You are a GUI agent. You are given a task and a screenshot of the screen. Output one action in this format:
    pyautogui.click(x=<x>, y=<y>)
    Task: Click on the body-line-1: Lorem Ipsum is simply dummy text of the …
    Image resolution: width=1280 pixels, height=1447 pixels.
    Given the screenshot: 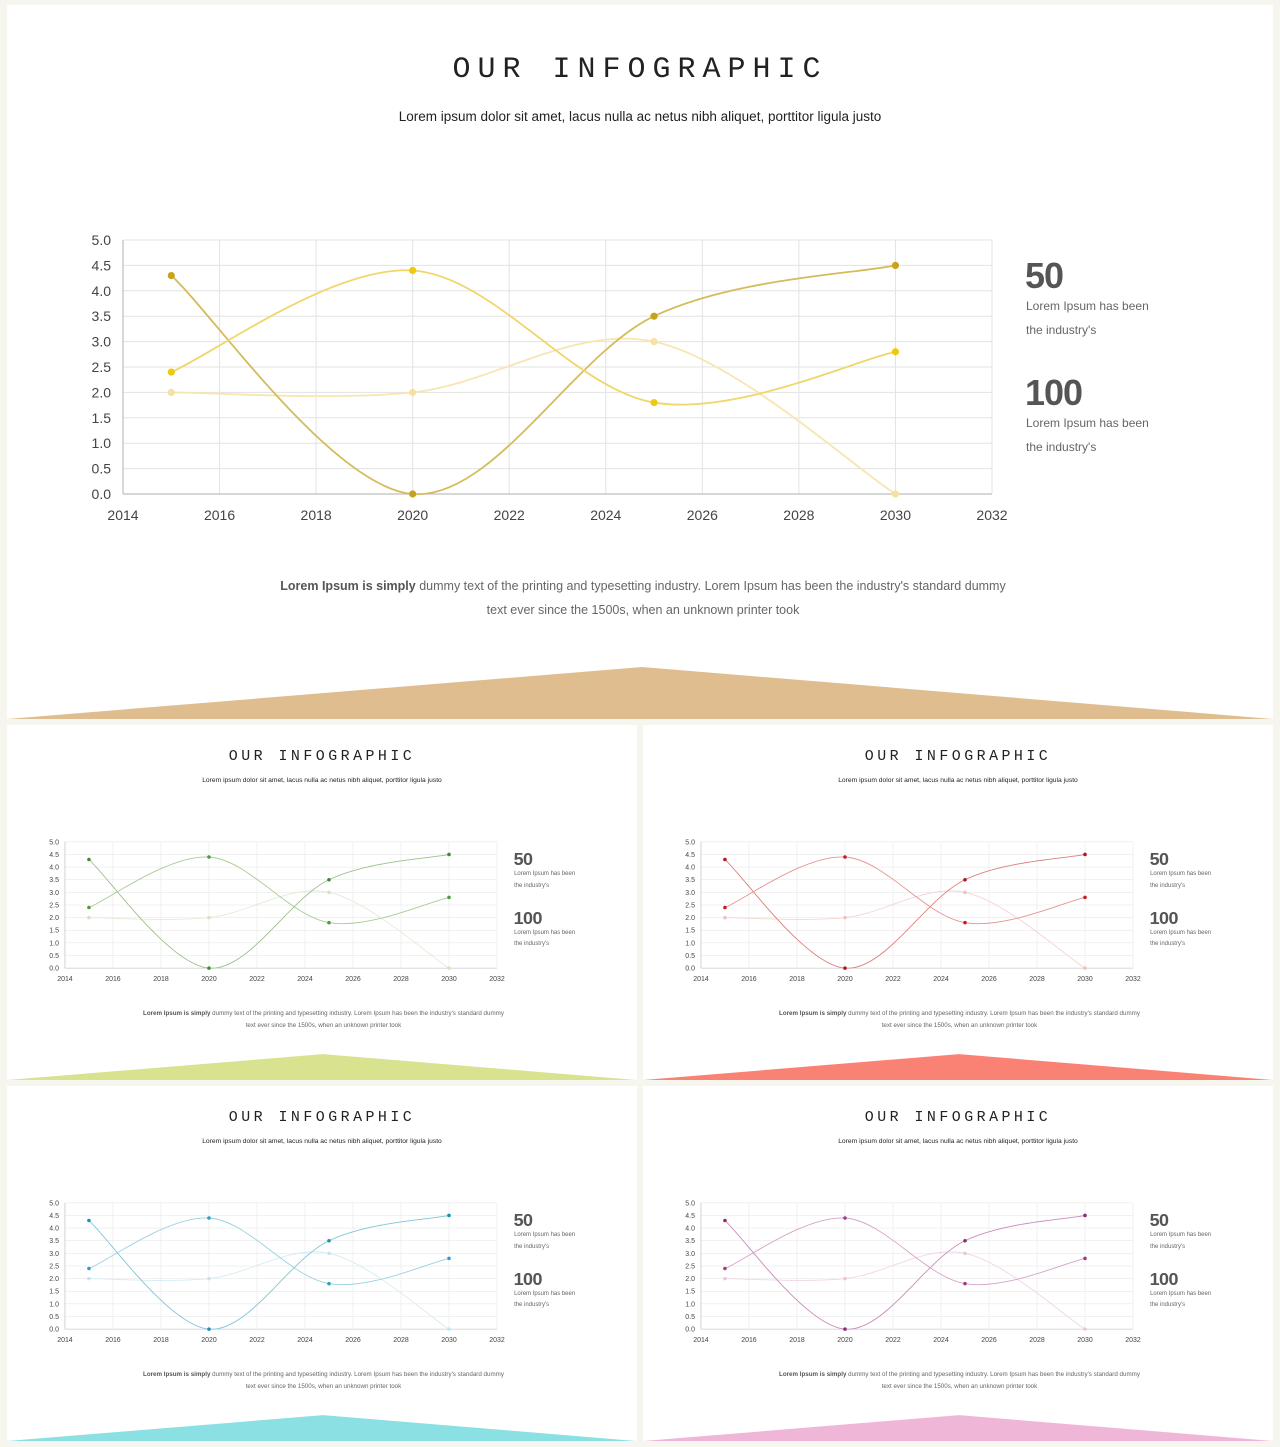 What is the action you would take?
    pyautogui.click(x=324, y=1375)
    